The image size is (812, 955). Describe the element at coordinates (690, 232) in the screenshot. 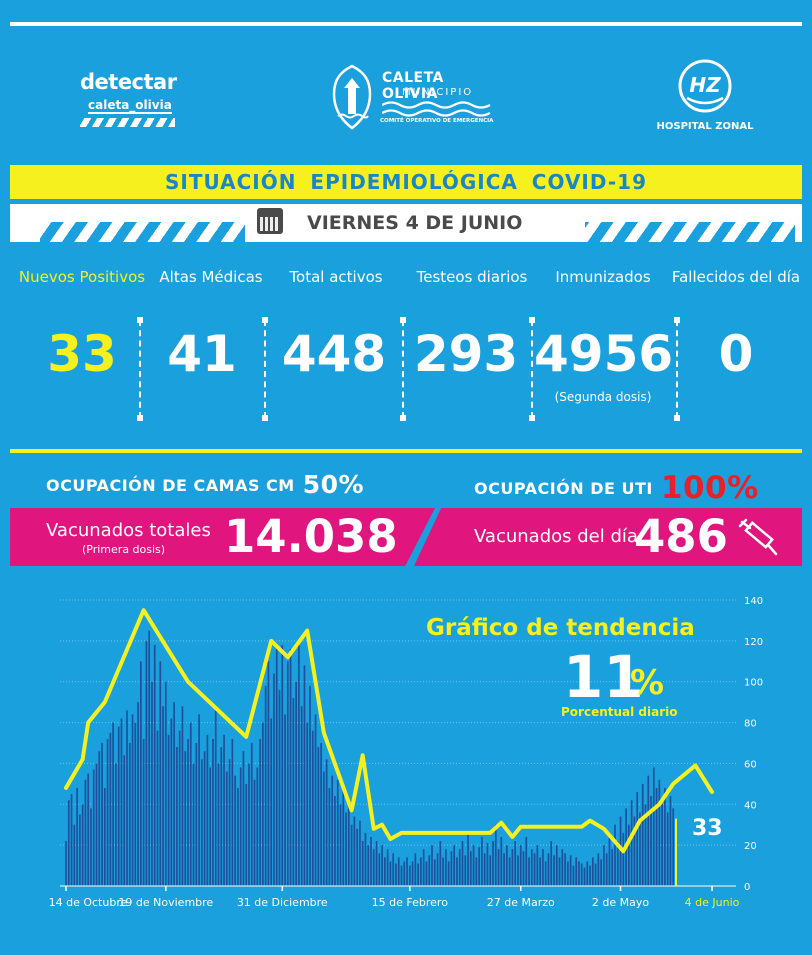

I see `date-stripes-right` at that location.